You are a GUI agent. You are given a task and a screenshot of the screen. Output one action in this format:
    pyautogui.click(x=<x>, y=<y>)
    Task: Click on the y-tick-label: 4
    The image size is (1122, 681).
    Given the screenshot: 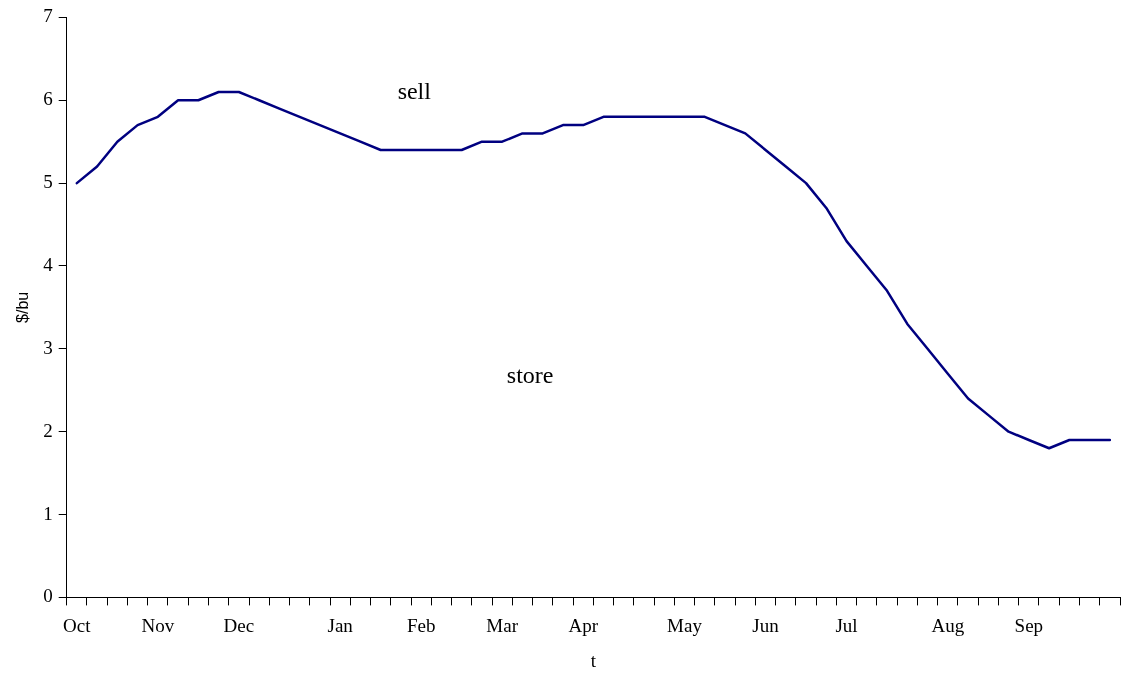 What is the action you would take?
    pyautogui.click(x=48, y=264)
    